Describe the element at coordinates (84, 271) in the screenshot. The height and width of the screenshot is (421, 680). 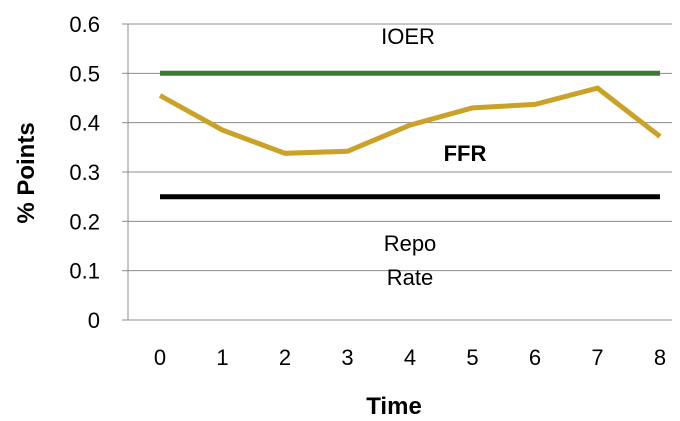
I see `y-tick-label-1: 0.1` at that location.